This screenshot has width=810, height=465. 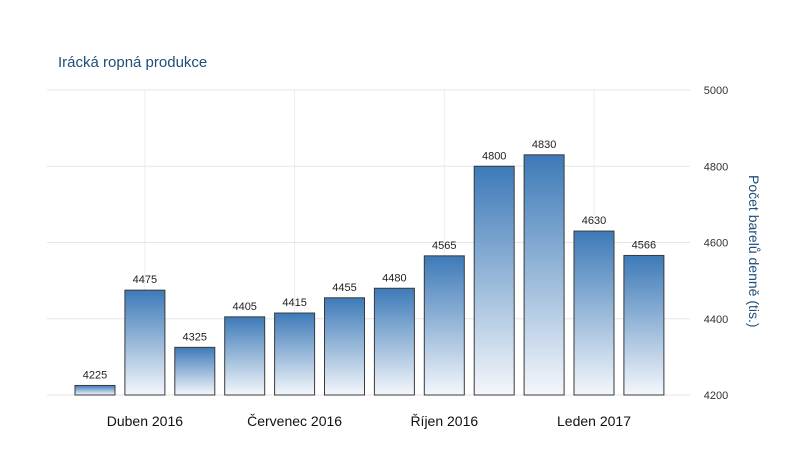 I want to click on x-tick-label: Leden 2017, so click(x=594, y=421).